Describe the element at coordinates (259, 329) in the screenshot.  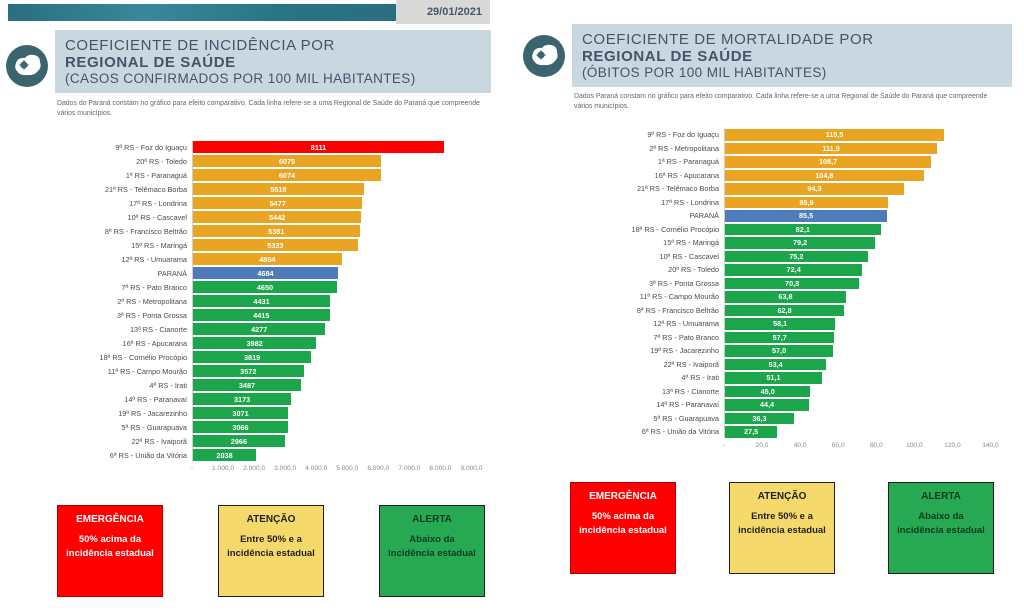
I see `bar-value: 4277` at that location.